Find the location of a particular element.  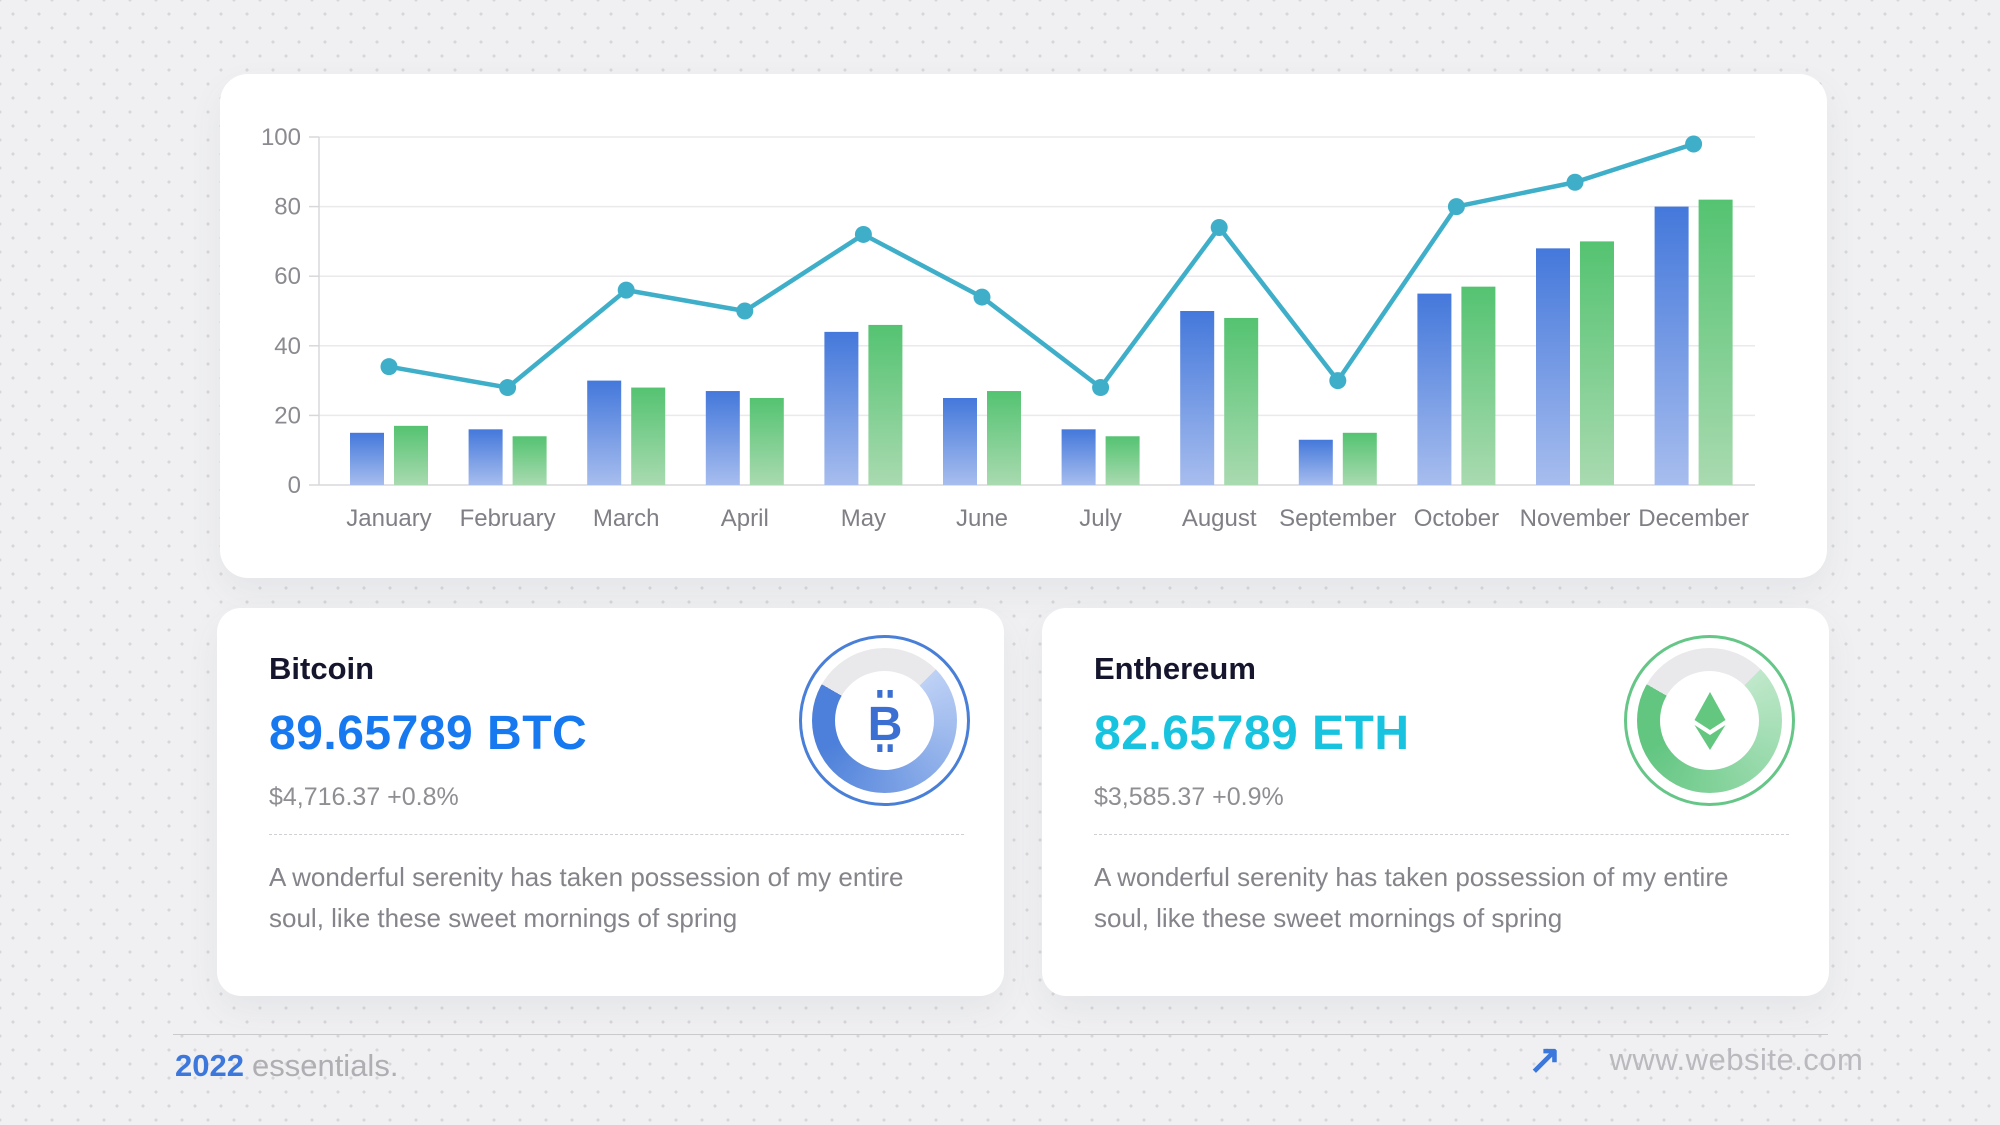

ethereum-donut-outer-ring is located at coordinates (1709, 720).